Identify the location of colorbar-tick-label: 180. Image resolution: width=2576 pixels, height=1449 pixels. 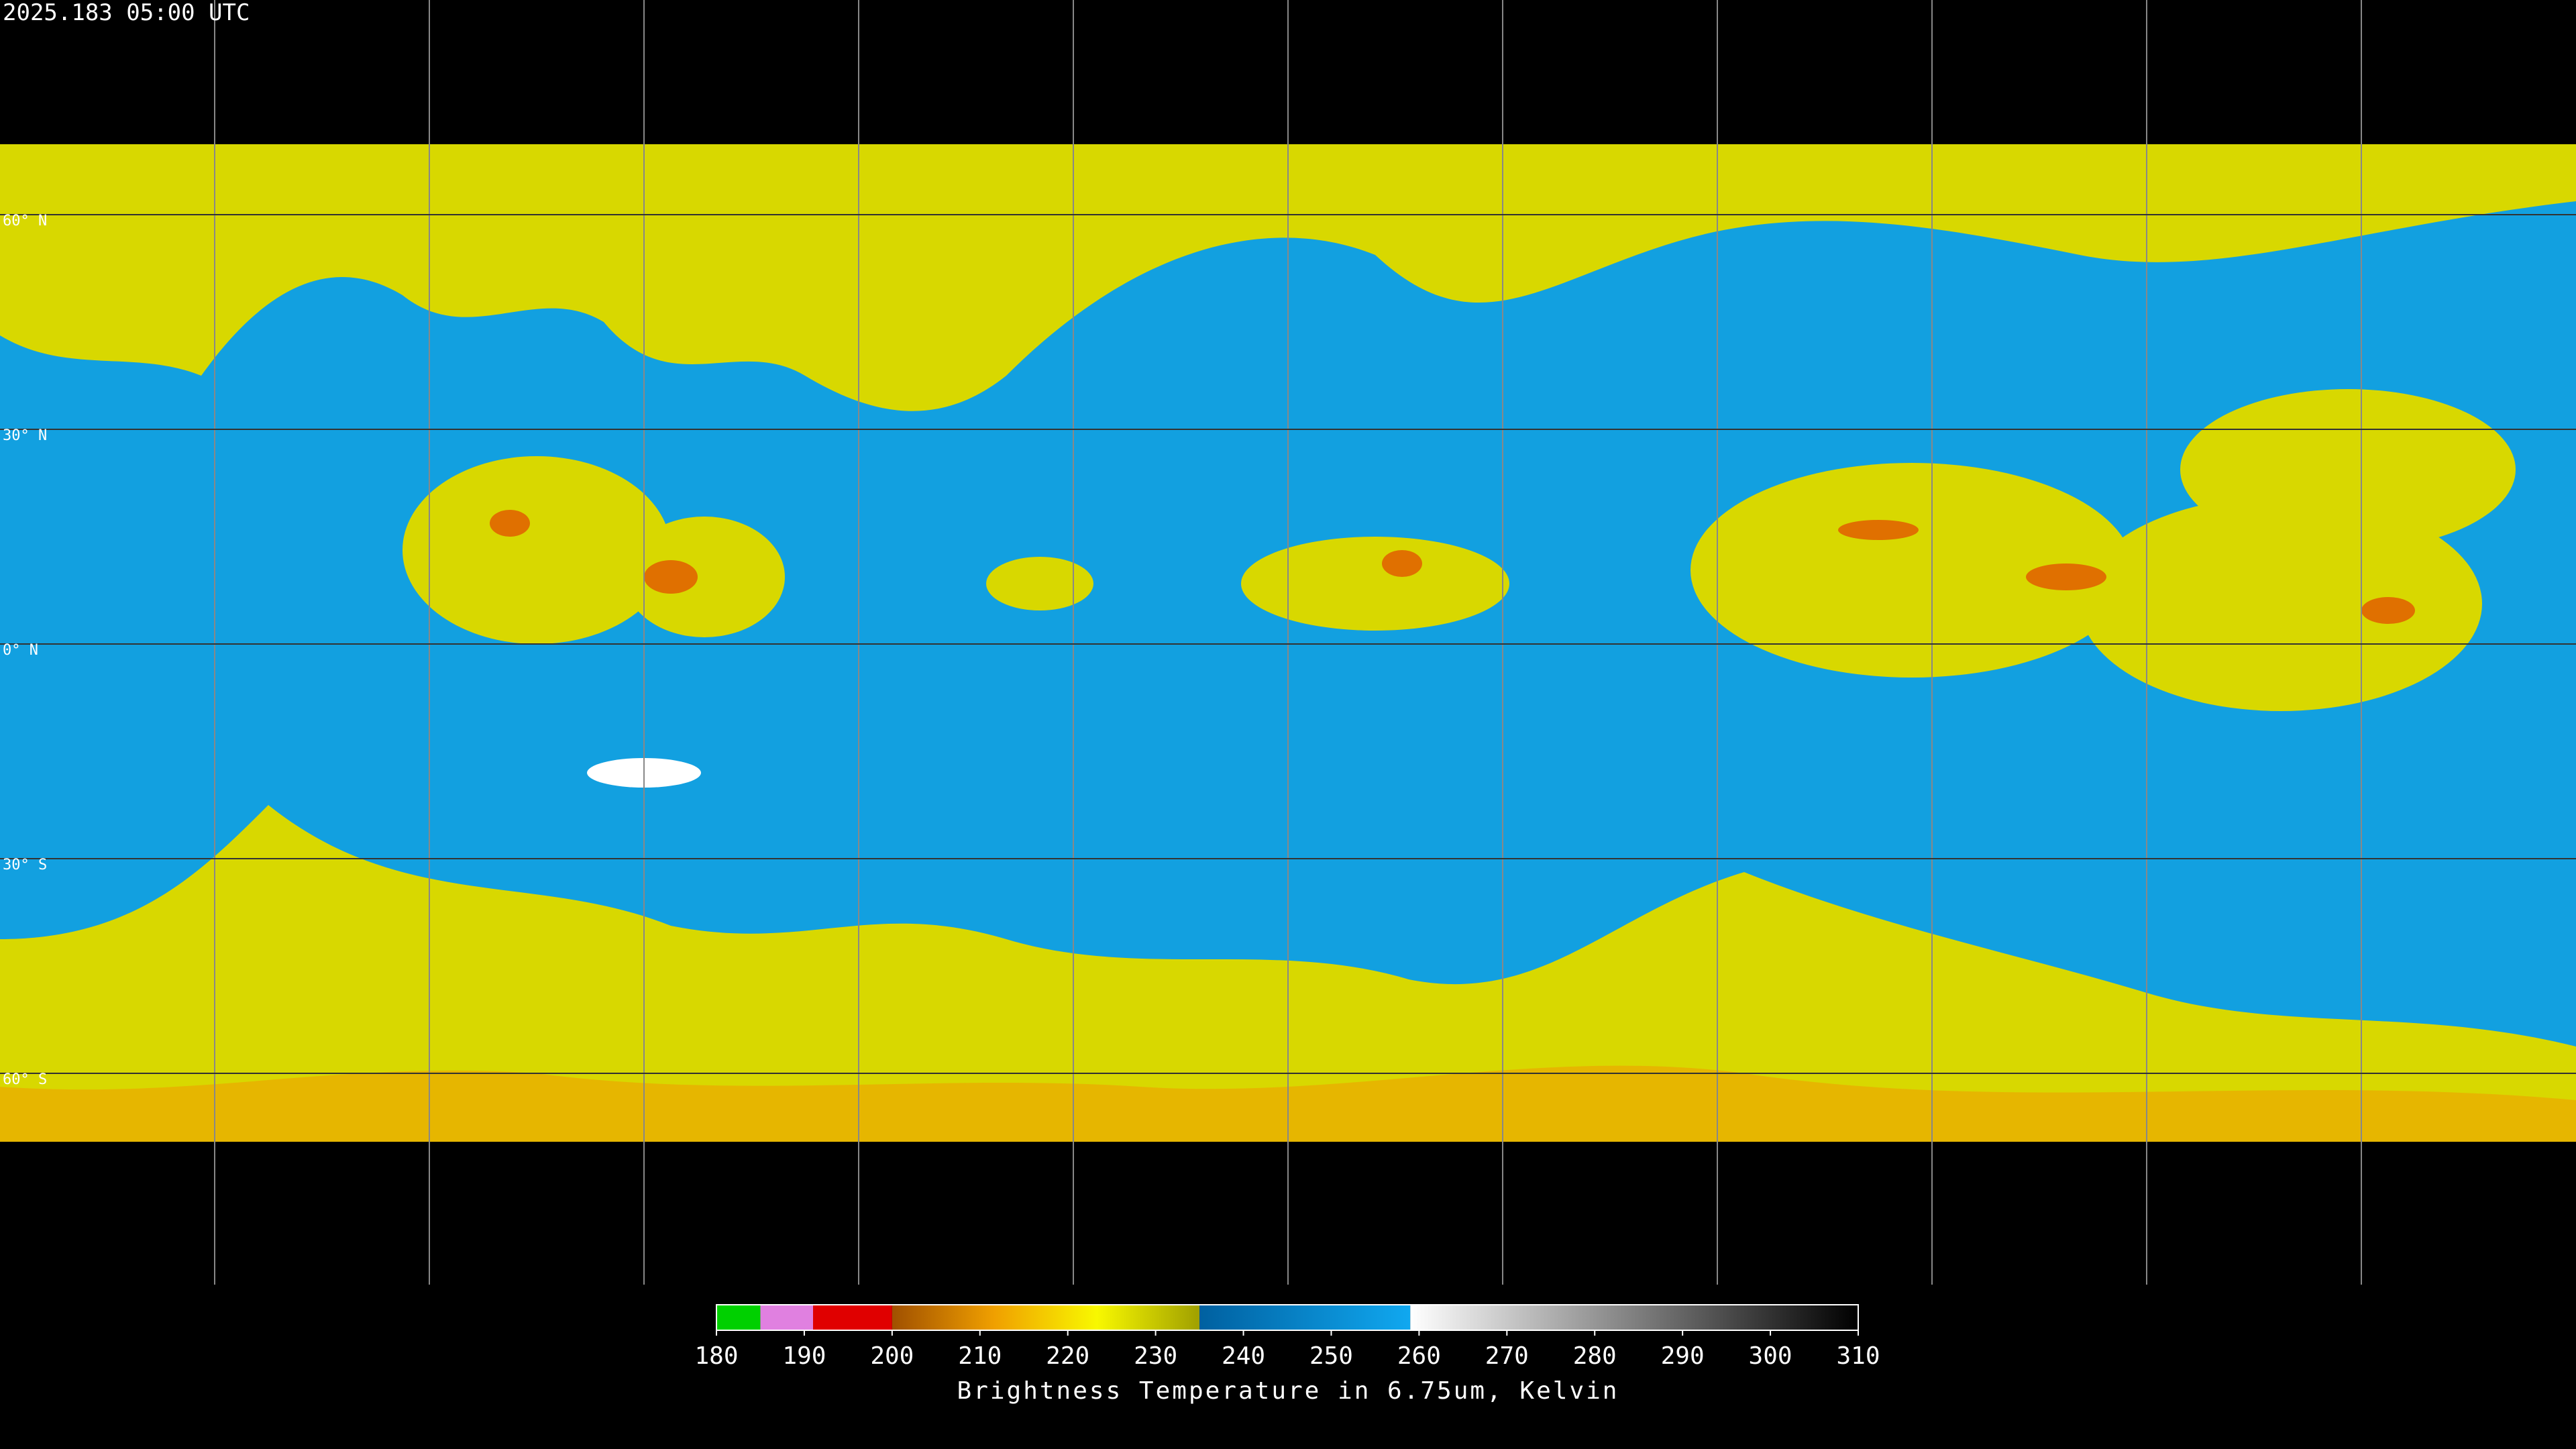
(716, 1356).